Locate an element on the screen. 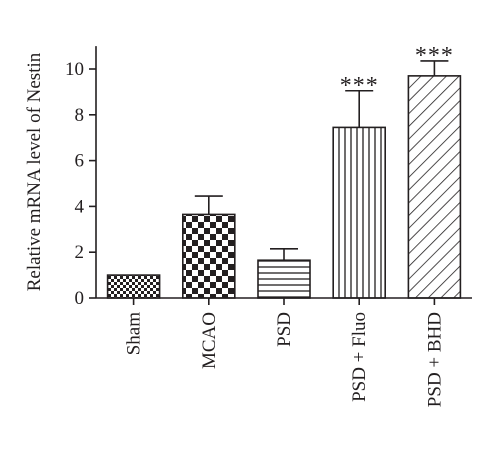 Image resolution: width=500 pixels, height=461 pixels. y-axis-label: Relative mRNA level of Nestin is located at coordinates (34, 171).